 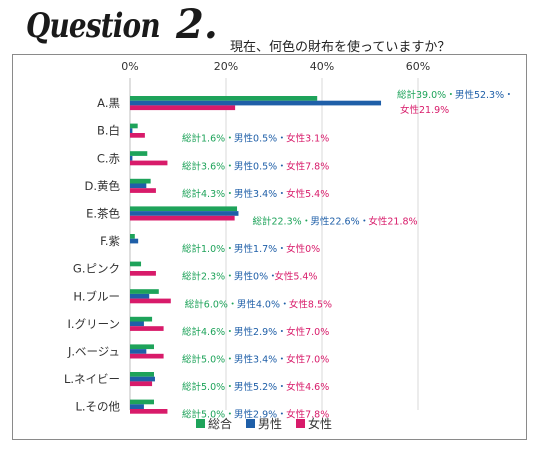 What do you see at coordinates (426, 95) in the screenshot?
I see `data-label-total: 総計39.0%・` at bounding box center [426, 95].